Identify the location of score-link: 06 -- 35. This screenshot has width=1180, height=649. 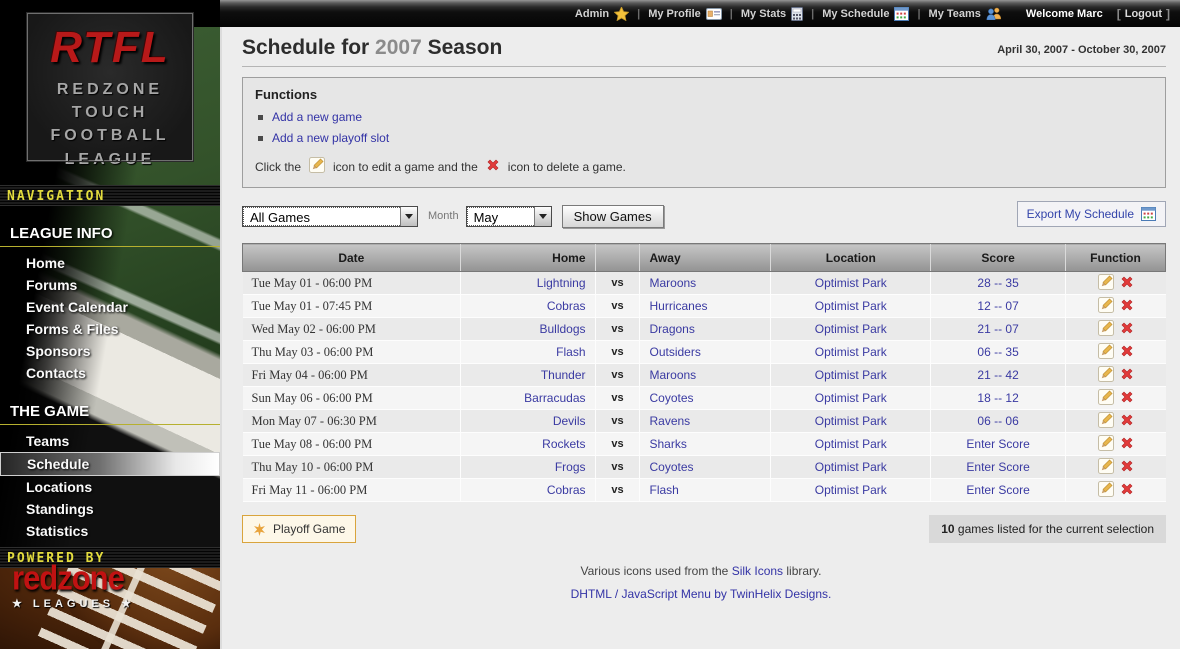
(998, 352).